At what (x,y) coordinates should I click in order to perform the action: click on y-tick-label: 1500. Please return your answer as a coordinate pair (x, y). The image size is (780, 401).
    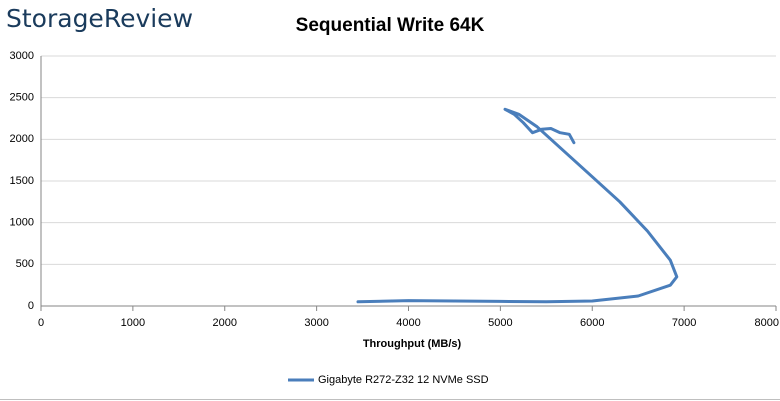
    Looking at the image, I should click on (22, 181).